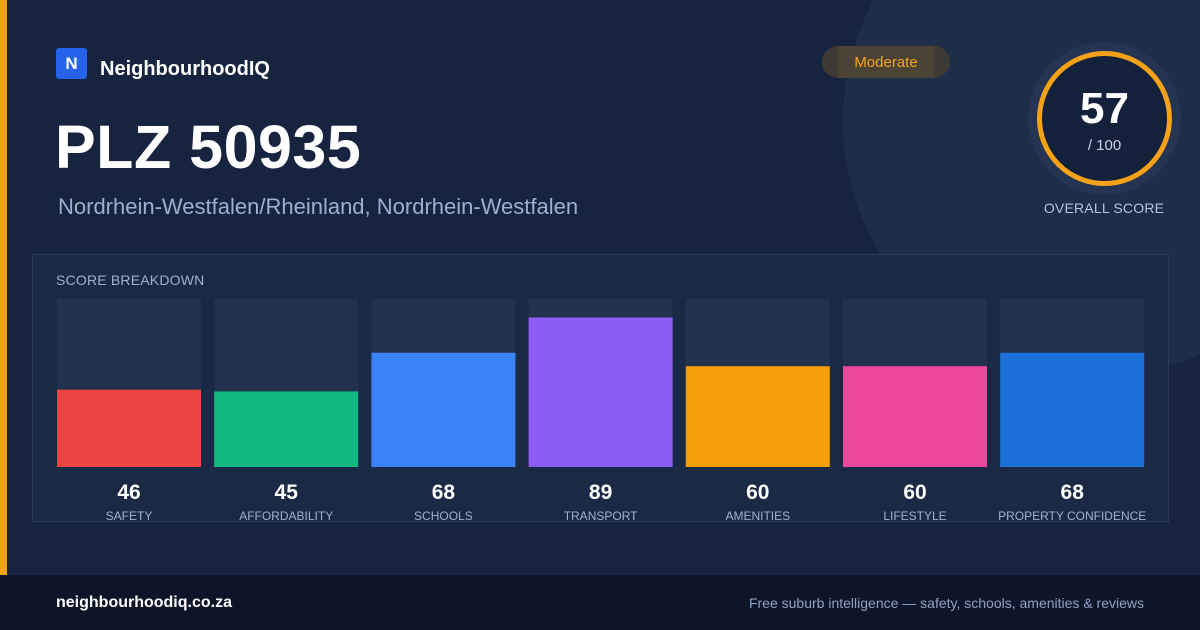 This screenshot has height=630, width=1200. I want to click on bar-value-label: 45, so click(287, 492).